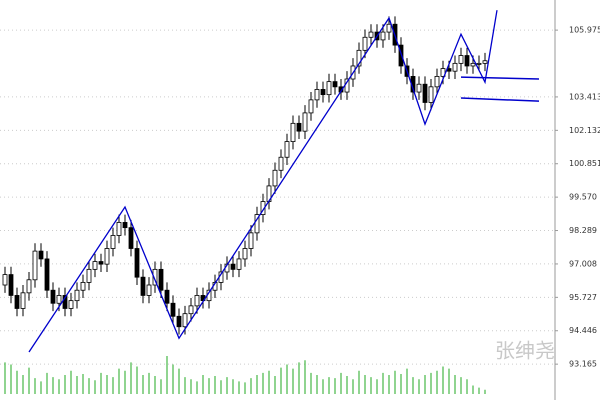 The width and height of the screenshot is (600, 400). What do you see at coordinates (583, 297) in the screenshot?
I see `y-tick-label: 95.727` at bounding box center [583, 297].